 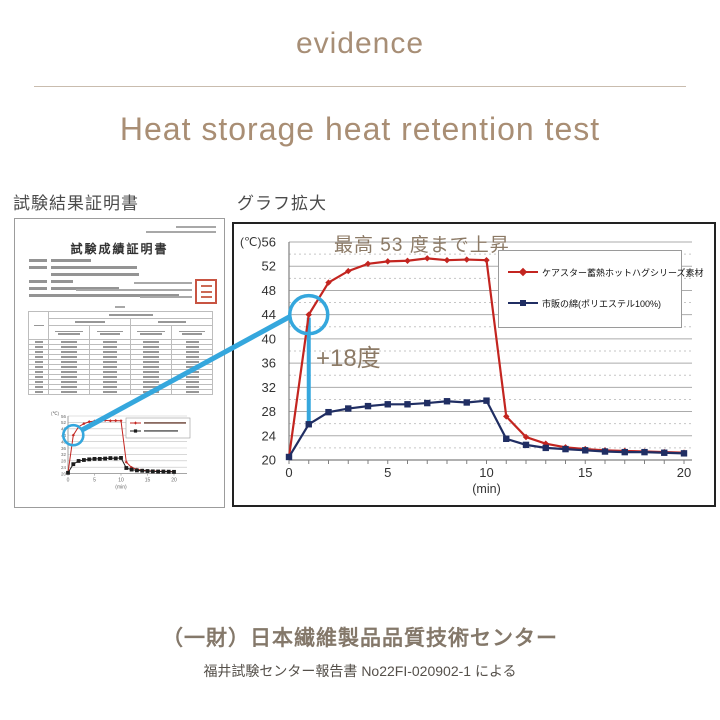 I want to click on red-seal-stamp, so click(x=206, y=291).